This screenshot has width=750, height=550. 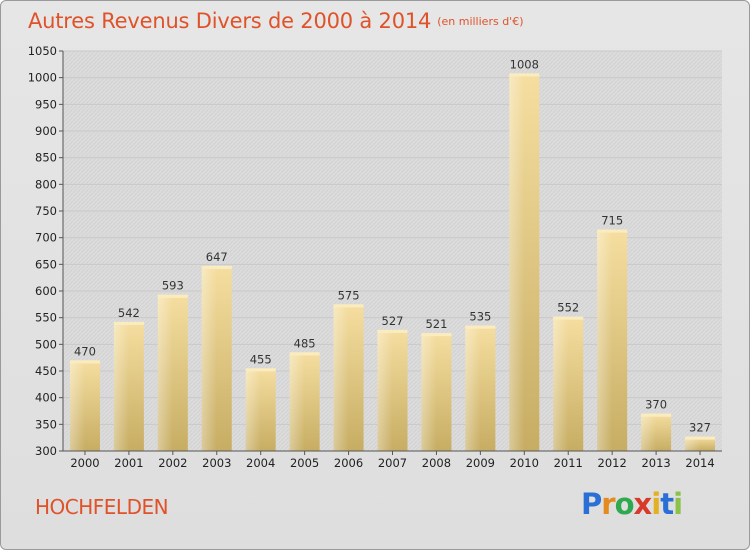 I want to click on bar-value-label: 647, so click(x=217, y=257).